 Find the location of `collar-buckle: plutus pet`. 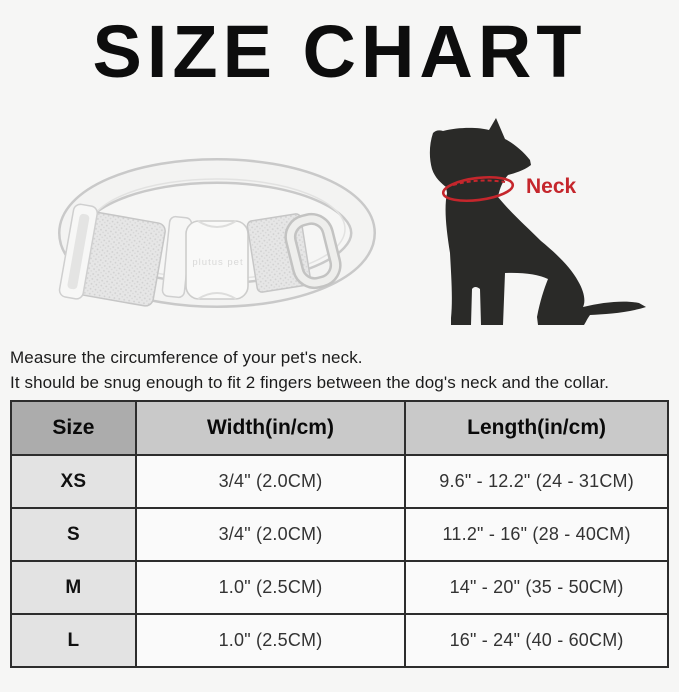

collar-buckle: plutus pet is located at coordinates (217, 260).